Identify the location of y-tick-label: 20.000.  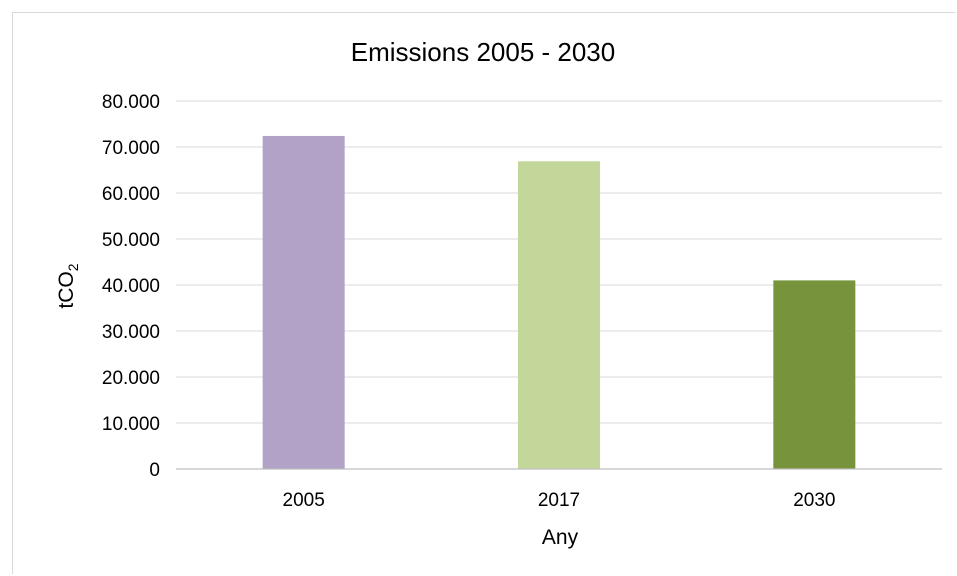
(131, 378).